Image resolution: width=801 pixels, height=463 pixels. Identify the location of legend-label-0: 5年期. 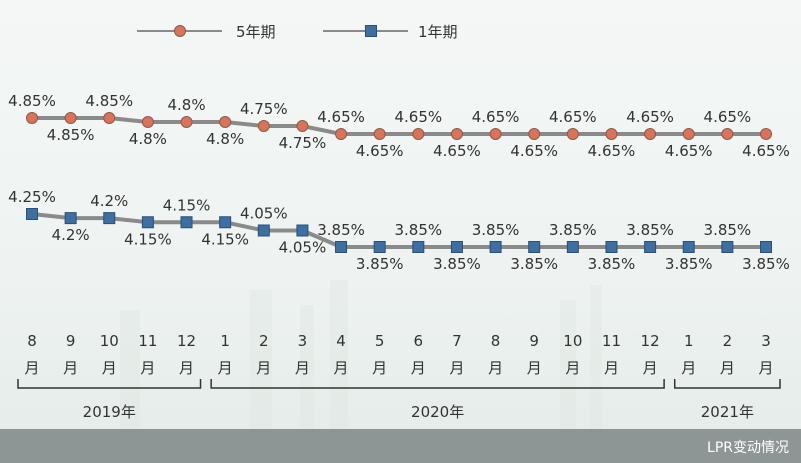
(256, 32).